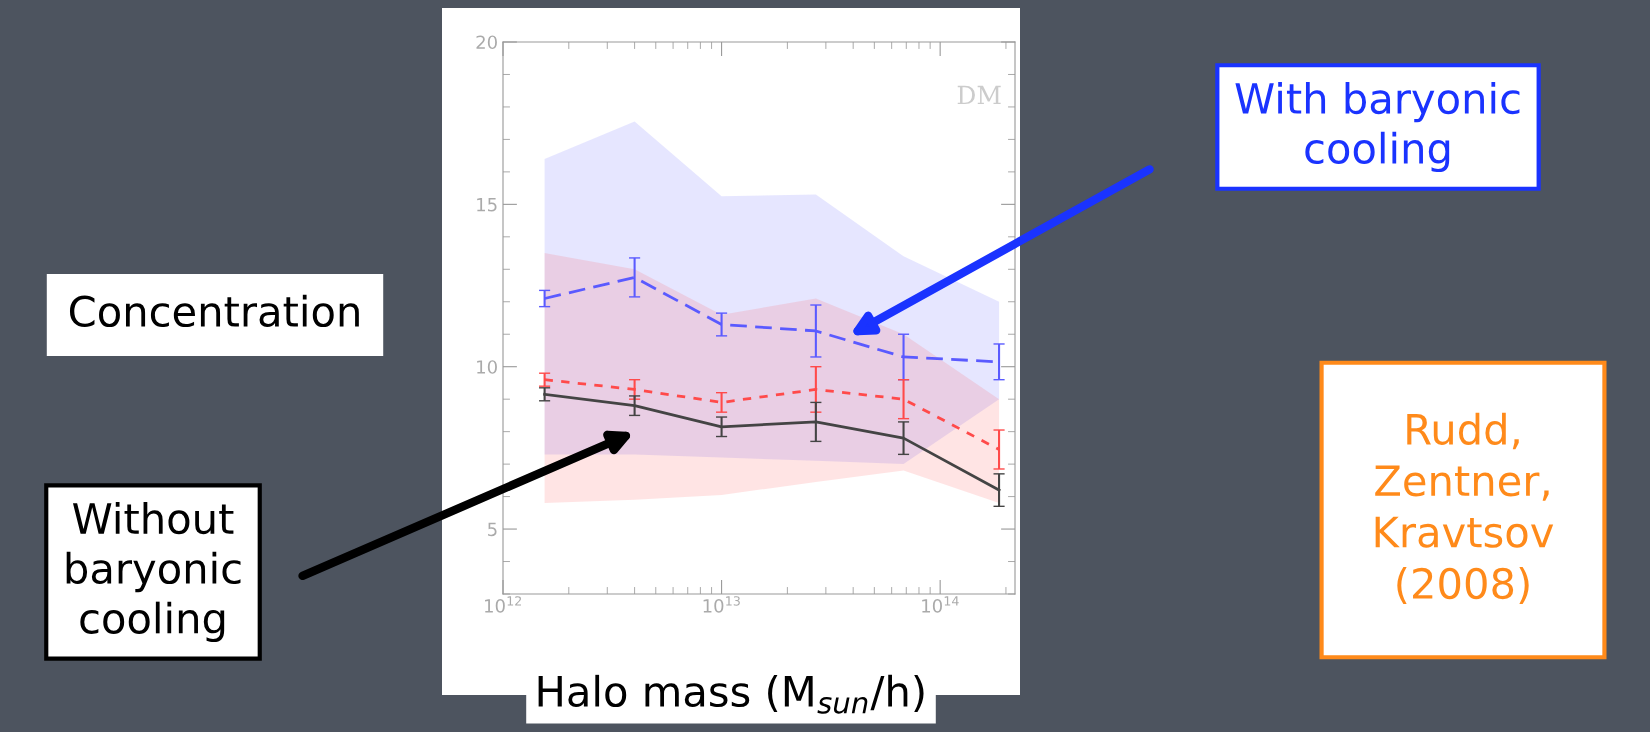  What do you see at coordinates (487, 205) in the screenshot?
I see `y-tick-label: 15` at bounding box center [487, 205].